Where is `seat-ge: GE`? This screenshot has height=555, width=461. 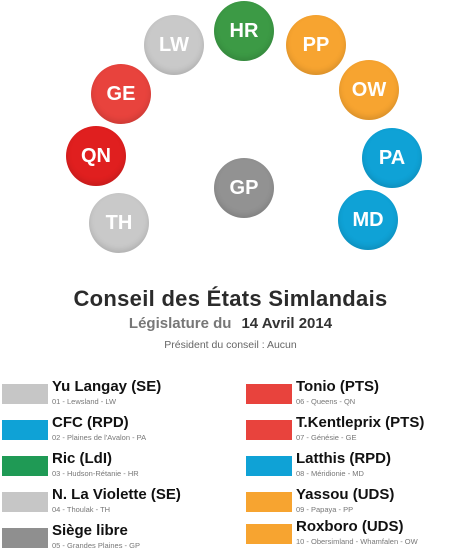
seat-ge: GE is located at coordinates (121, 94).